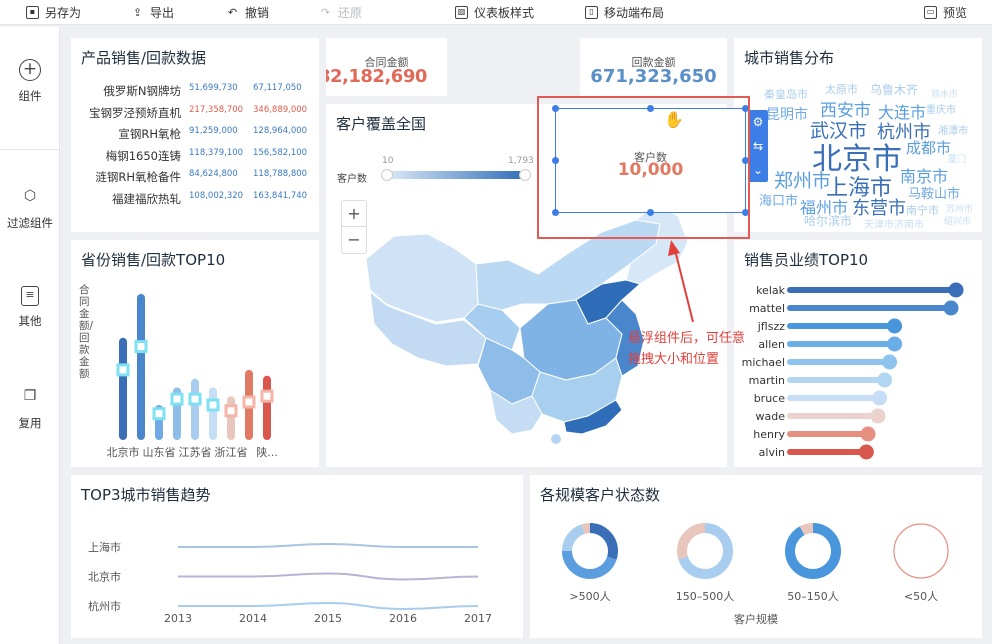  Describe the element at coordinates (555, 212) in the screenshot. I see `resize-handle-sw` at that location.